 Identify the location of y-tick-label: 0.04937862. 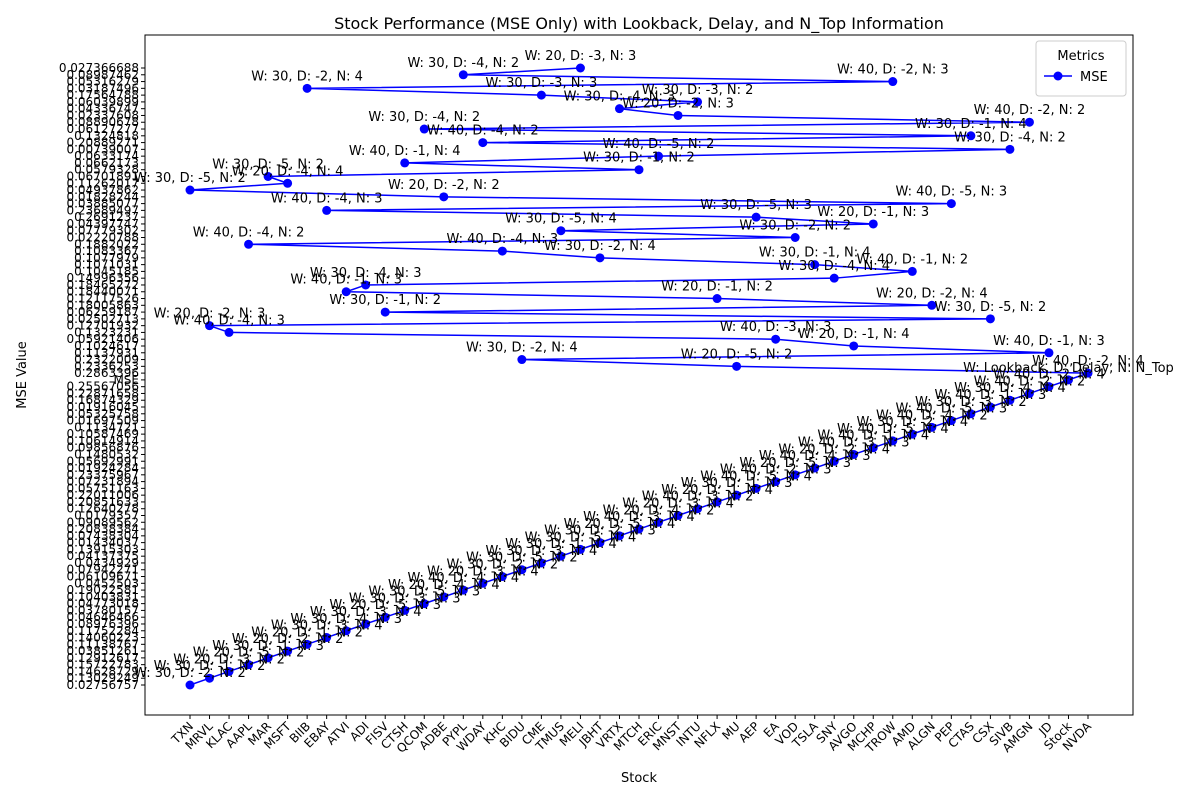
(102, 190).